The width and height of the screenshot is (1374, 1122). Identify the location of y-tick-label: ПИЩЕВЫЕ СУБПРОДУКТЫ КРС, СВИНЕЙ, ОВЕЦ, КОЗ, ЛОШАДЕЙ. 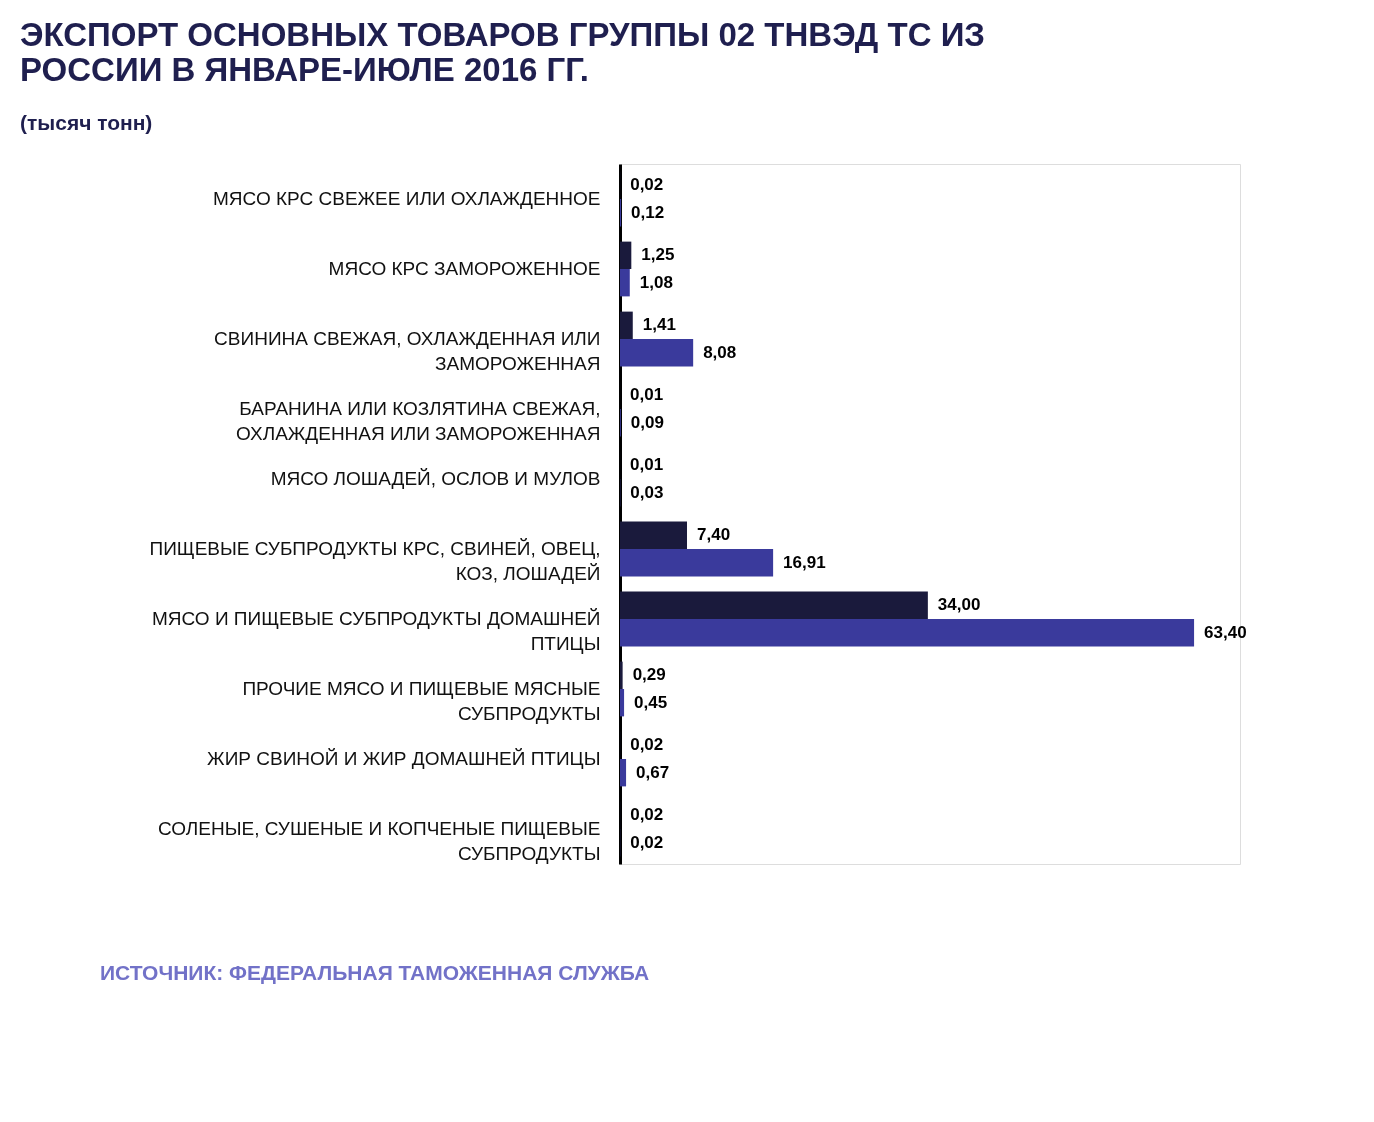
(375, 561).